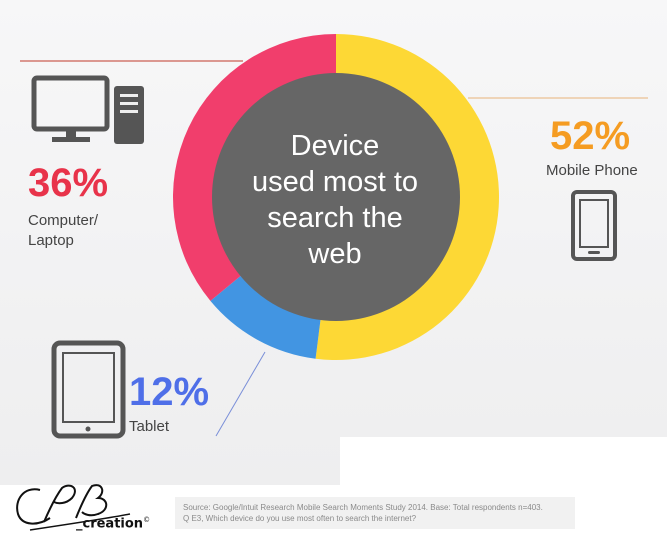 Image resolution: width=667 pixels, height=542 pixels. I want to click on logo-wordmark: _creation, so click(110, 524).